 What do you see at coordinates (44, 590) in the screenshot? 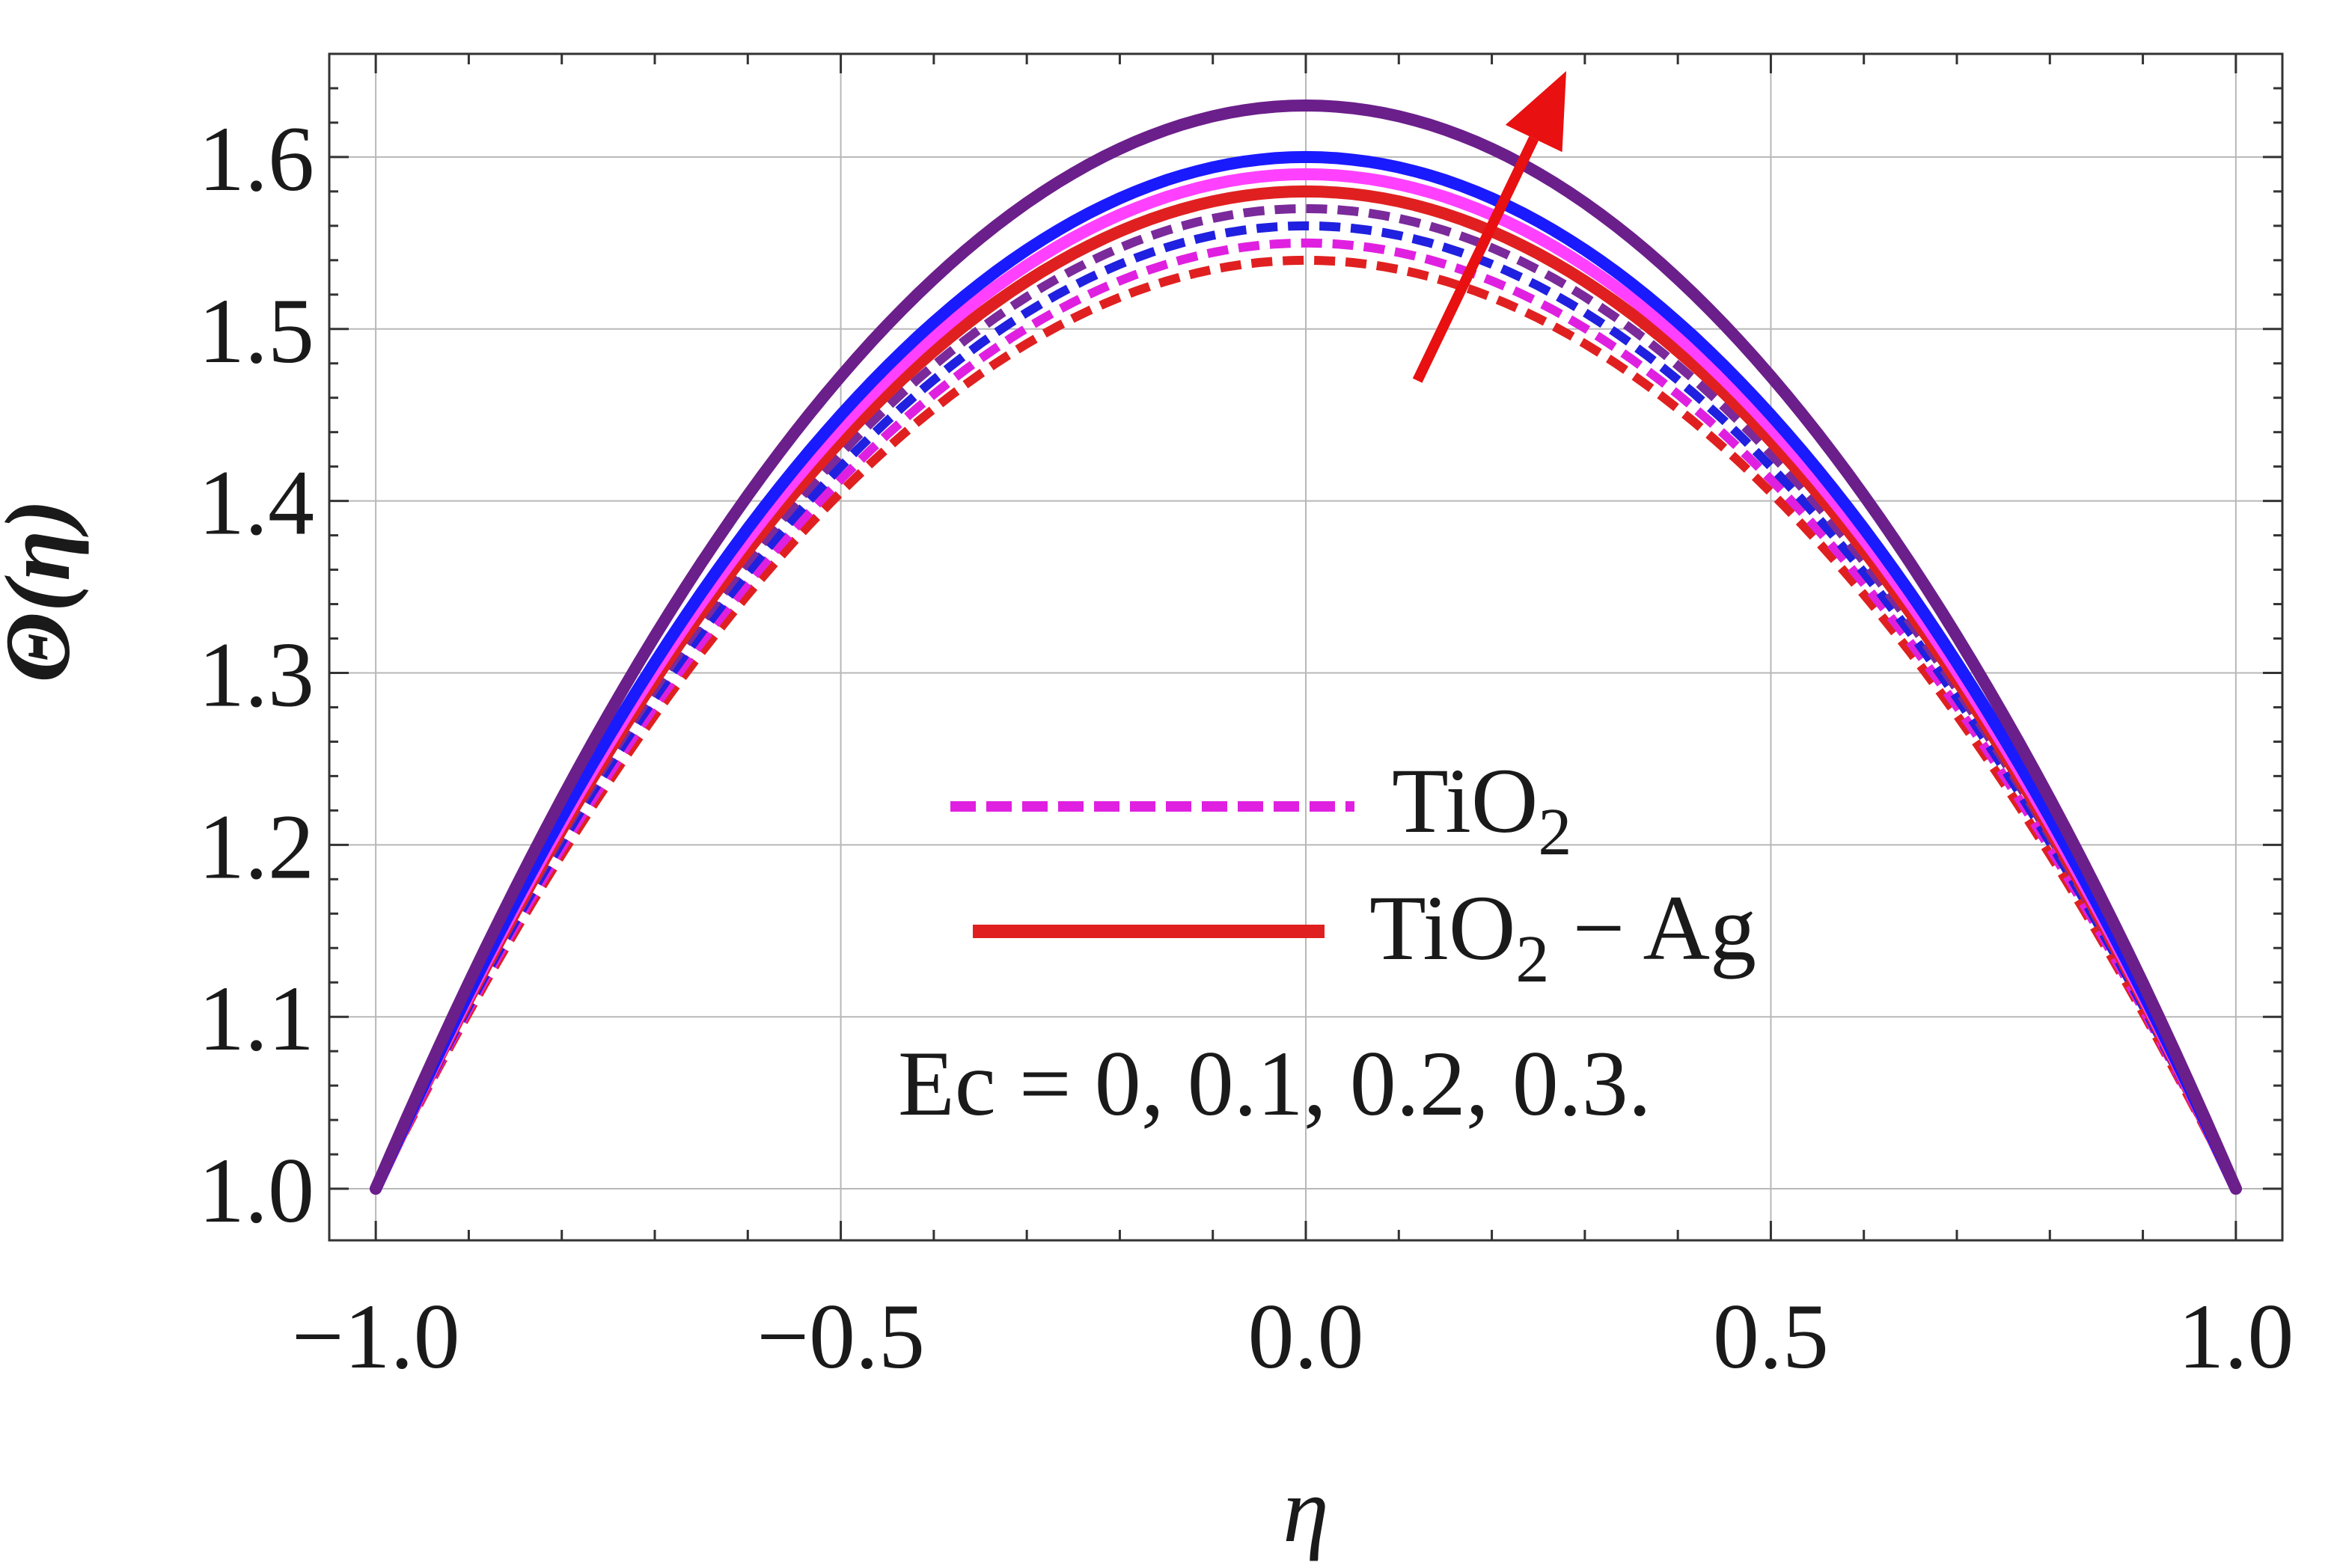
I see `y-axis-title: Θ(η)` at bounding box center [44, 590].